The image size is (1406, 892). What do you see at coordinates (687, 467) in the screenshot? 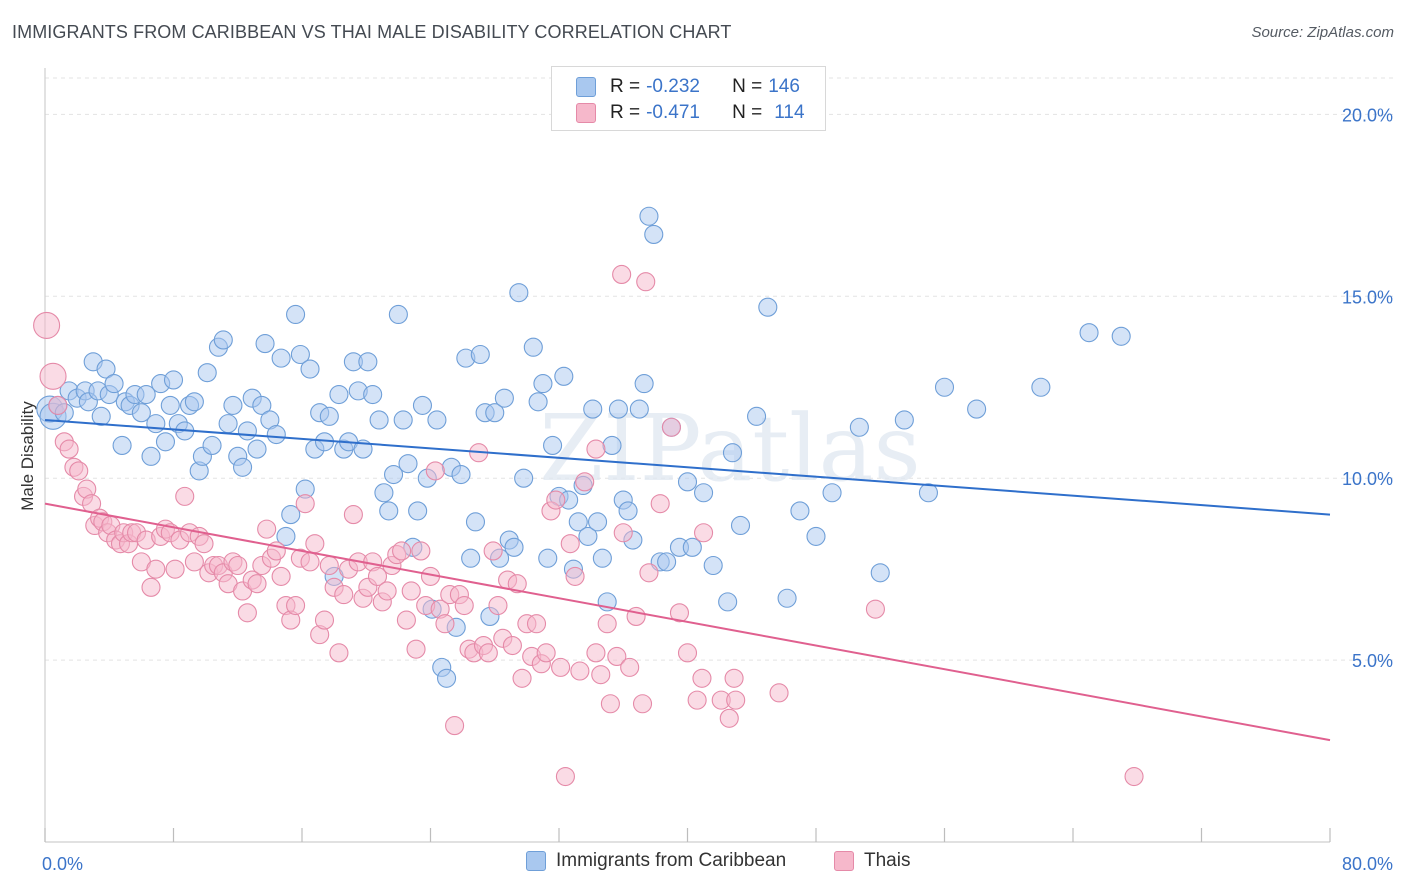
I see `caribbean-trend-line` at bounding box center [687, 467].